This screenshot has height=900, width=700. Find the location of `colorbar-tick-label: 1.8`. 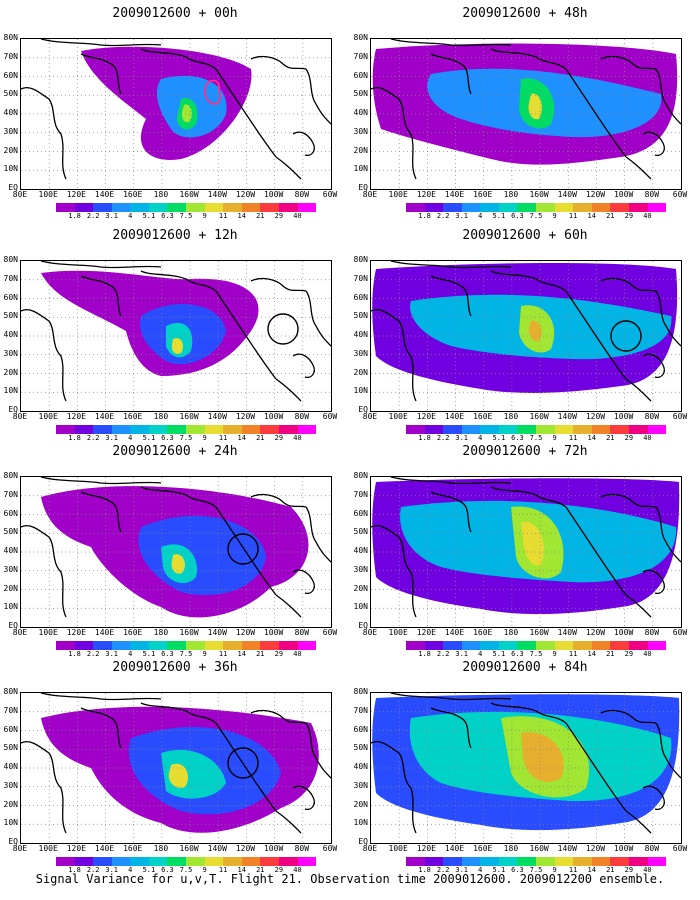

colorbar-tick-label: 1.8 is located at coordinates (424, 216).